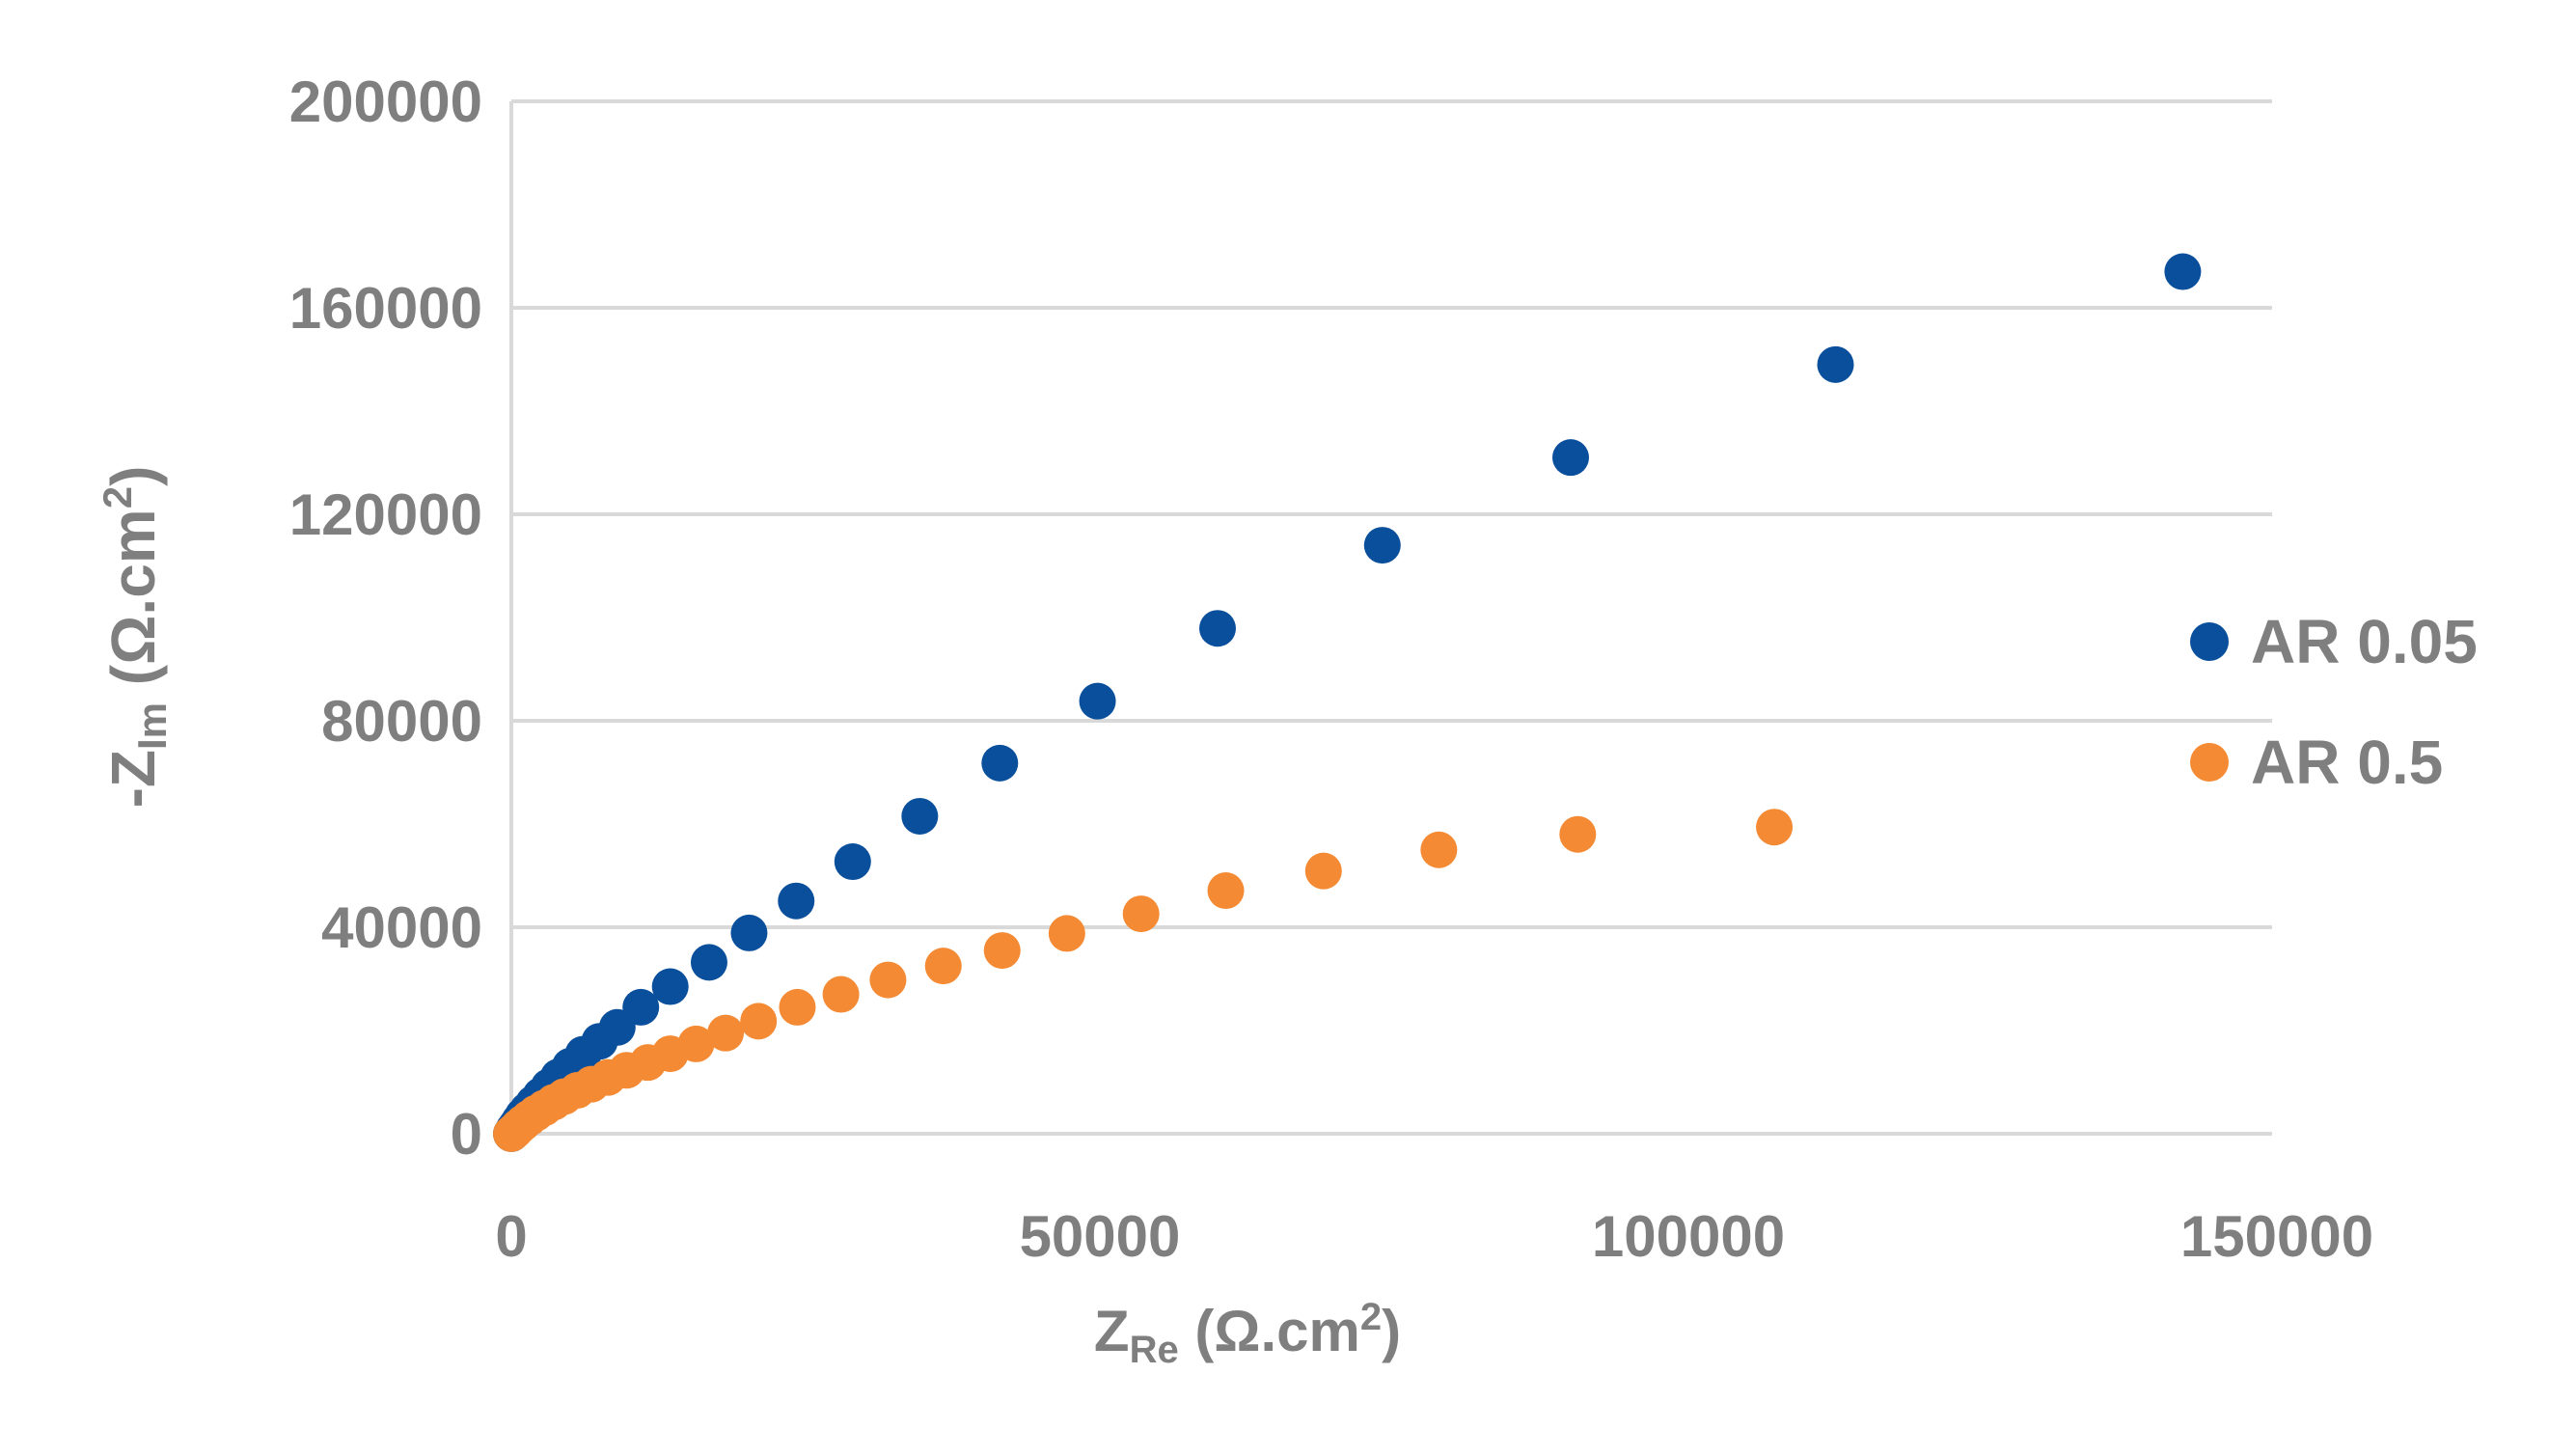 The height and width of the screenshot is (1429, 2576). What do you see at coordinates (467, 1134) in the screenshot?
I see `y-tick-label: 0` at bounding box center [467, 1134].